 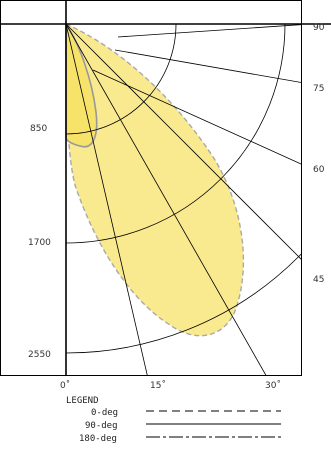 I want to click on radial-tick-2550: 2550, so click(x=39, y=355).